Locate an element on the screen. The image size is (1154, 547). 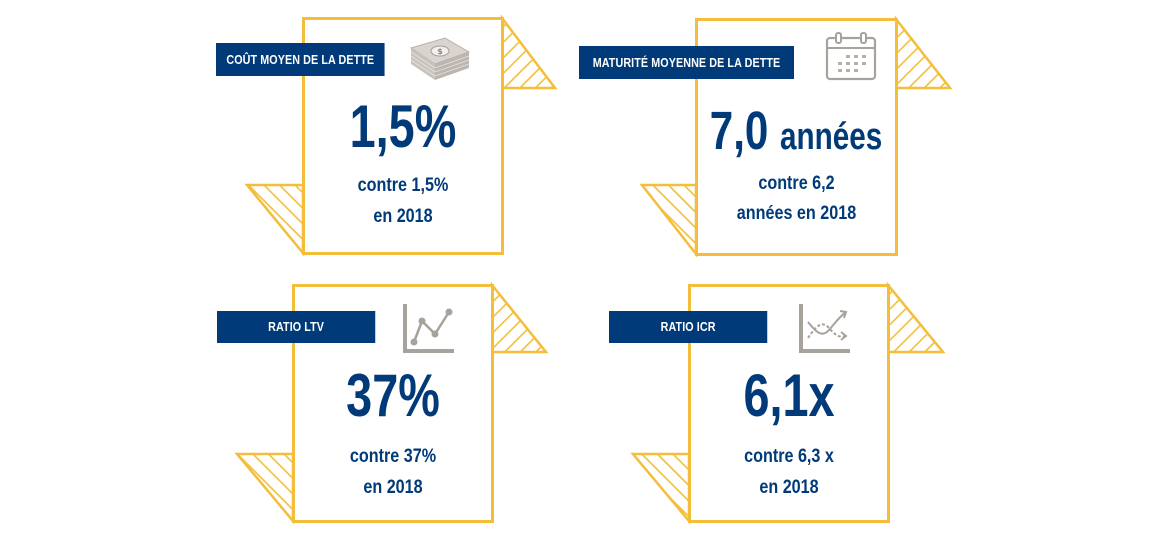
comparison-line-1: contre 6,3 x is located at coordinates (789, 456).